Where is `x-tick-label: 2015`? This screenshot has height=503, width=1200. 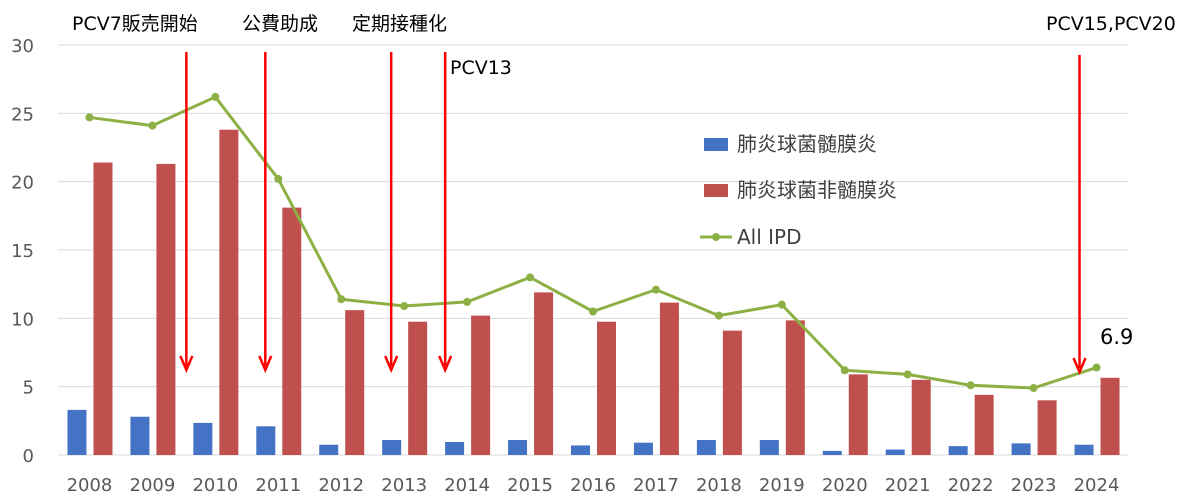
x-tick-label: 2015 is located at coordinates (530, 485).